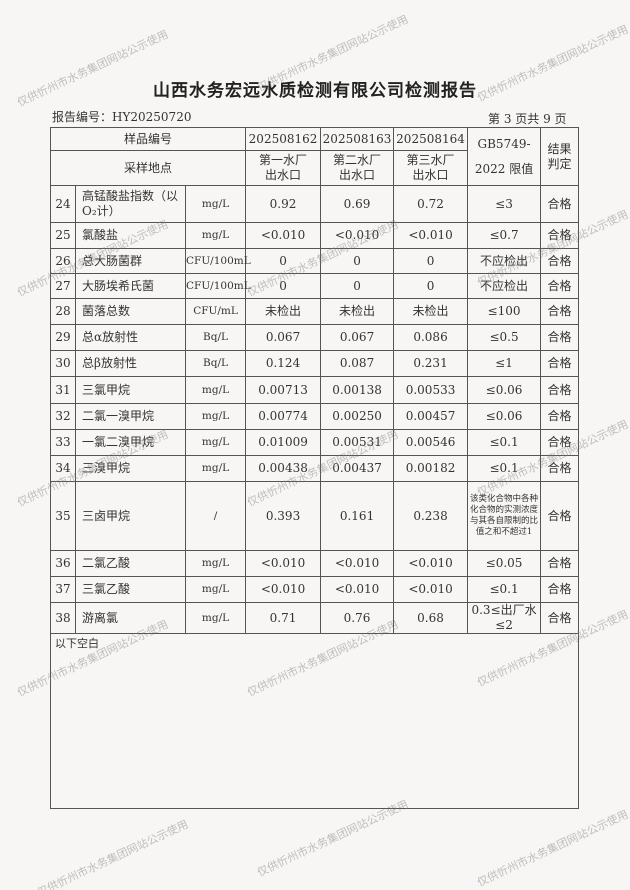 The image size is (630, 890). I want to click on value: 0.71, so click(283, 618).